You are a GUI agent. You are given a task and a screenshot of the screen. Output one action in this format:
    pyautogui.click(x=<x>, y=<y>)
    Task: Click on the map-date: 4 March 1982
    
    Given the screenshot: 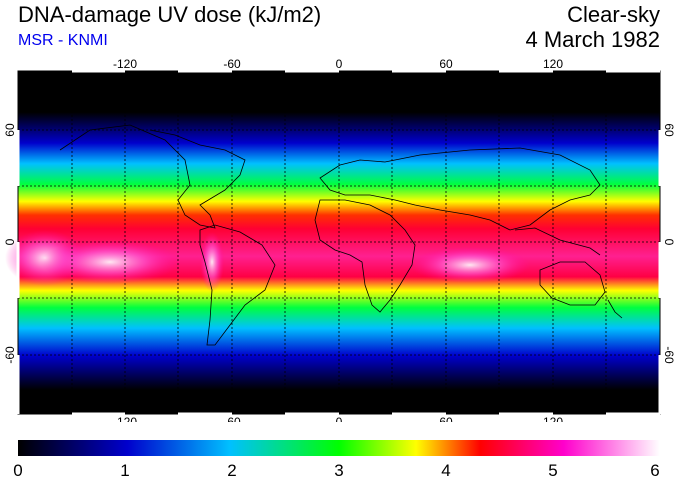 What is the action you would take?
    pyautogui.click(x=592, y=39)
    